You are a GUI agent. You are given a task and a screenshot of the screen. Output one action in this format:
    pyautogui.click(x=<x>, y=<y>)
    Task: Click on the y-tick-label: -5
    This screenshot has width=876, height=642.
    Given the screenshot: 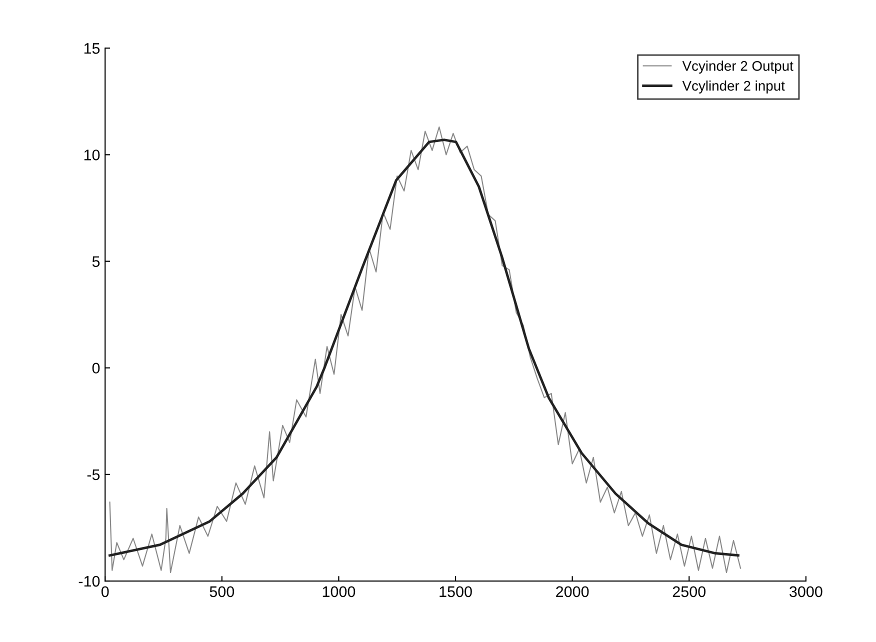 What is the action you would take?
    pyautogui.click(x=93, y=474)
    